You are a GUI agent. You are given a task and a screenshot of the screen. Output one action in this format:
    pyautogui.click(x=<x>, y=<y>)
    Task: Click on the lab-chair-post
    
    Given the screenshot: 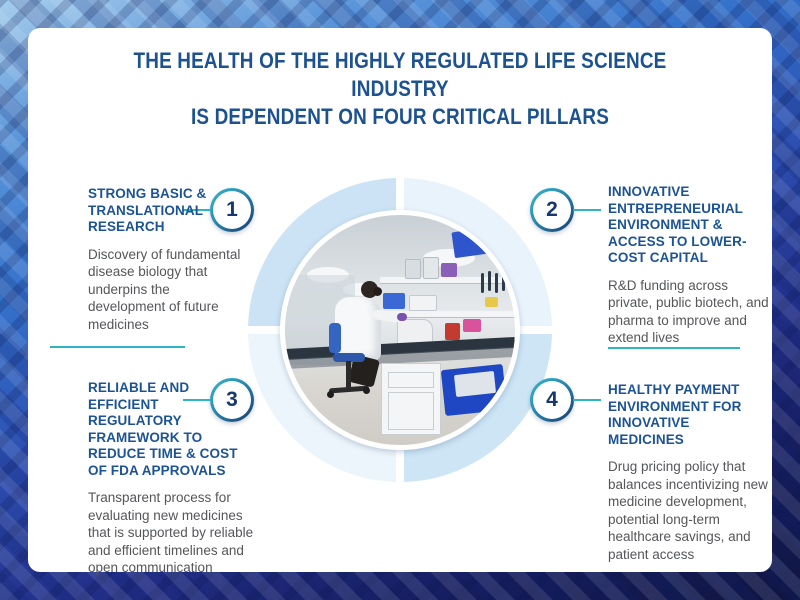 What is the action you would take?
    pyautogui.click(x=348, y=375)
    